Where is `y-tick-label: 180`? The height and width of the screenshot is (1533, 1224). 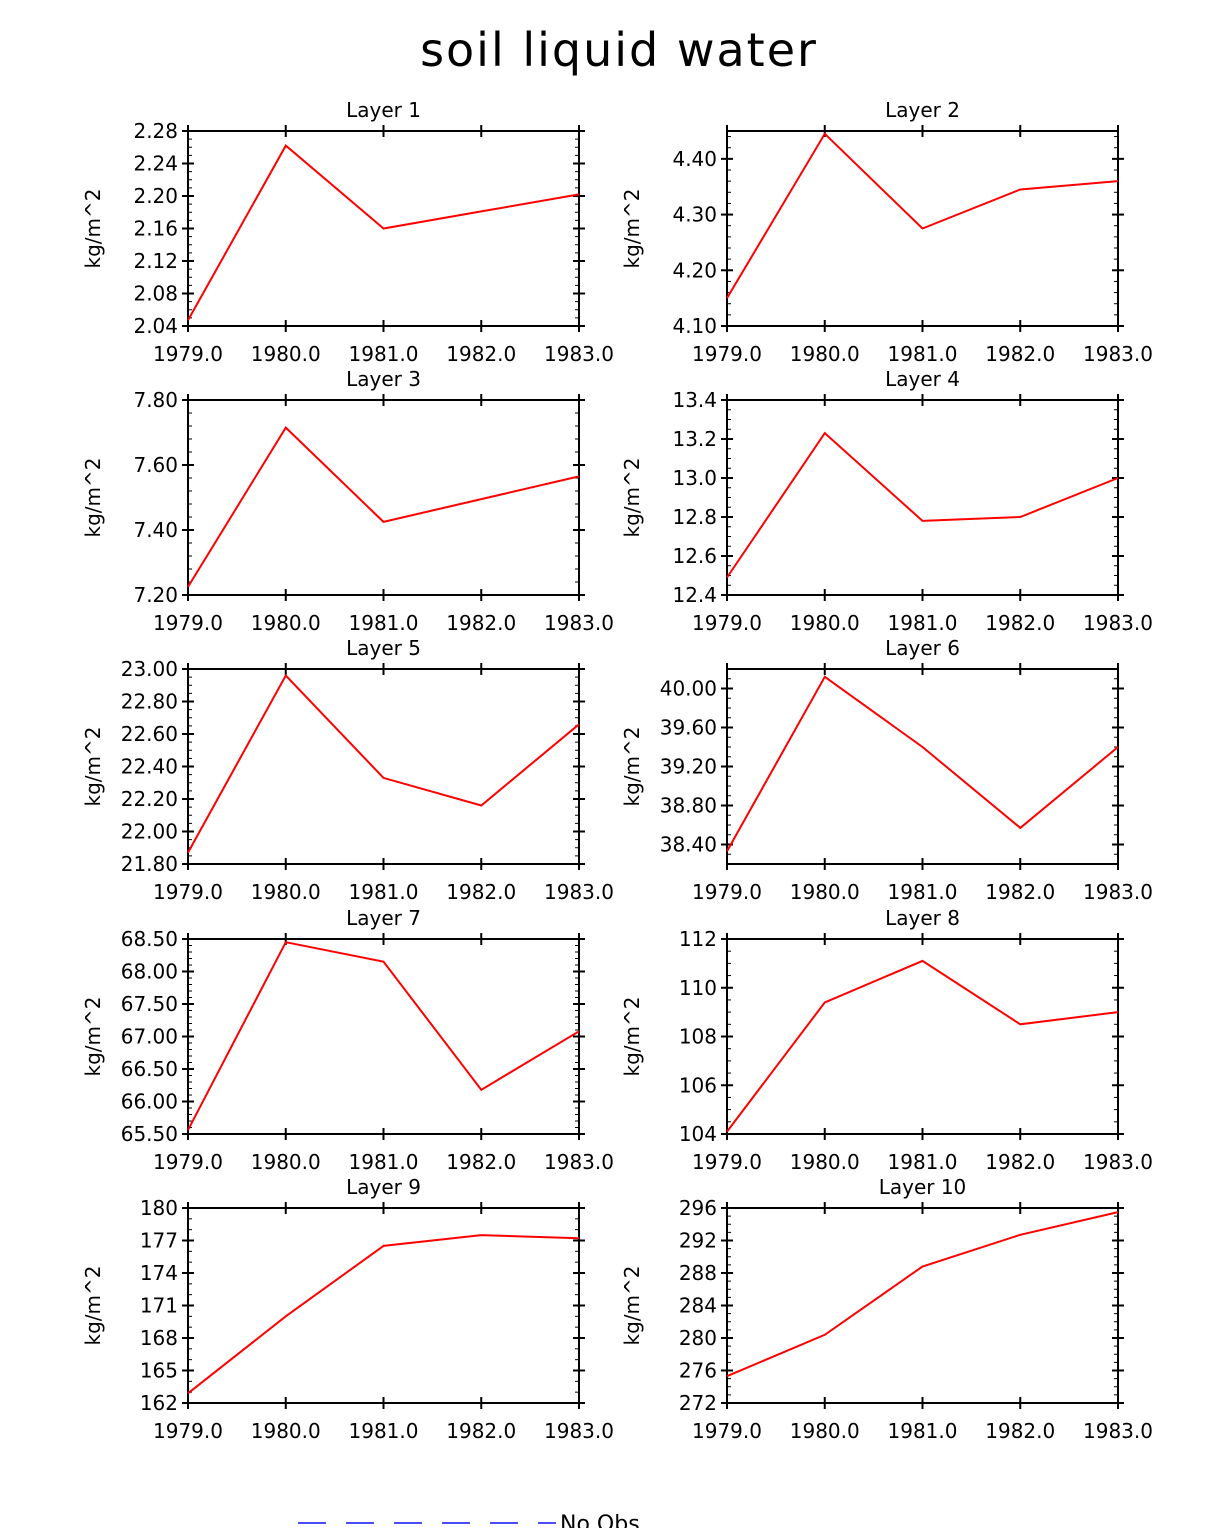 y-tick-label: 180 is located at coordinates (159, 1208).